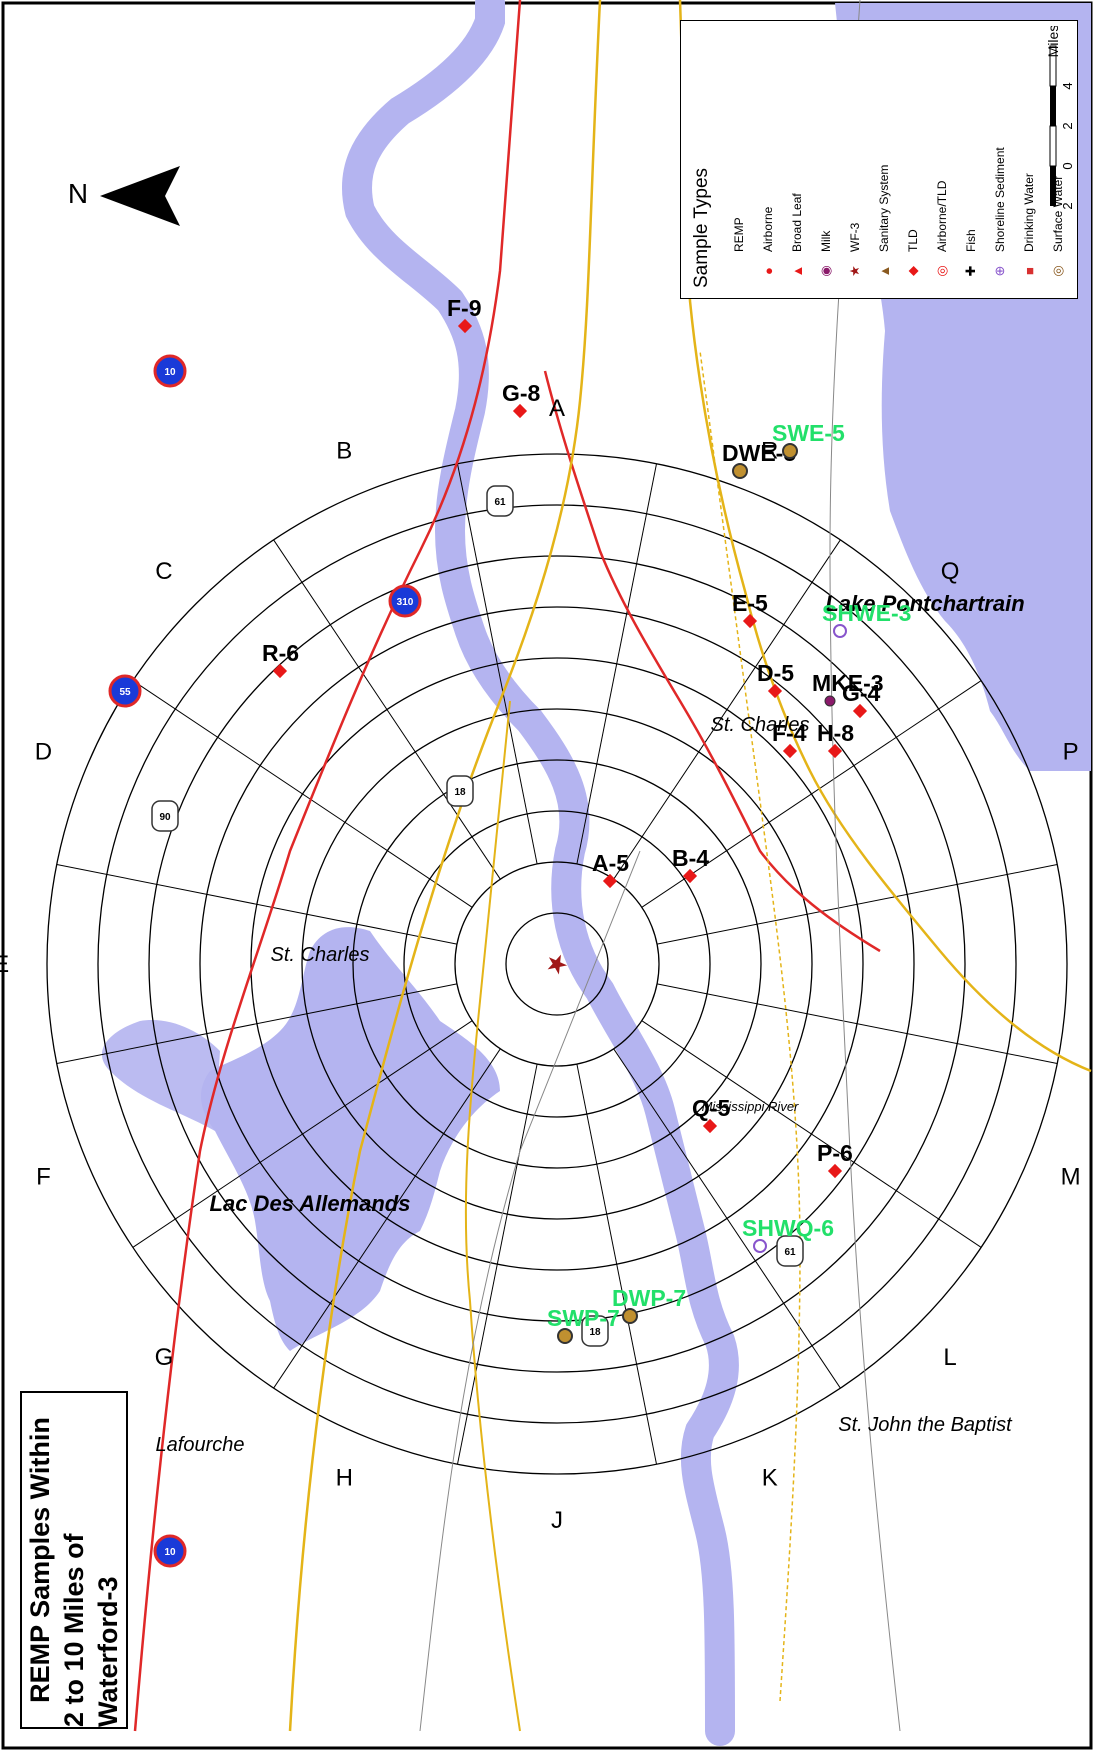 The image size is (1094, 1751). Describe the element at coordinates (775, 679) in the screenshot. I see `station-D-5: D-5` at that location.